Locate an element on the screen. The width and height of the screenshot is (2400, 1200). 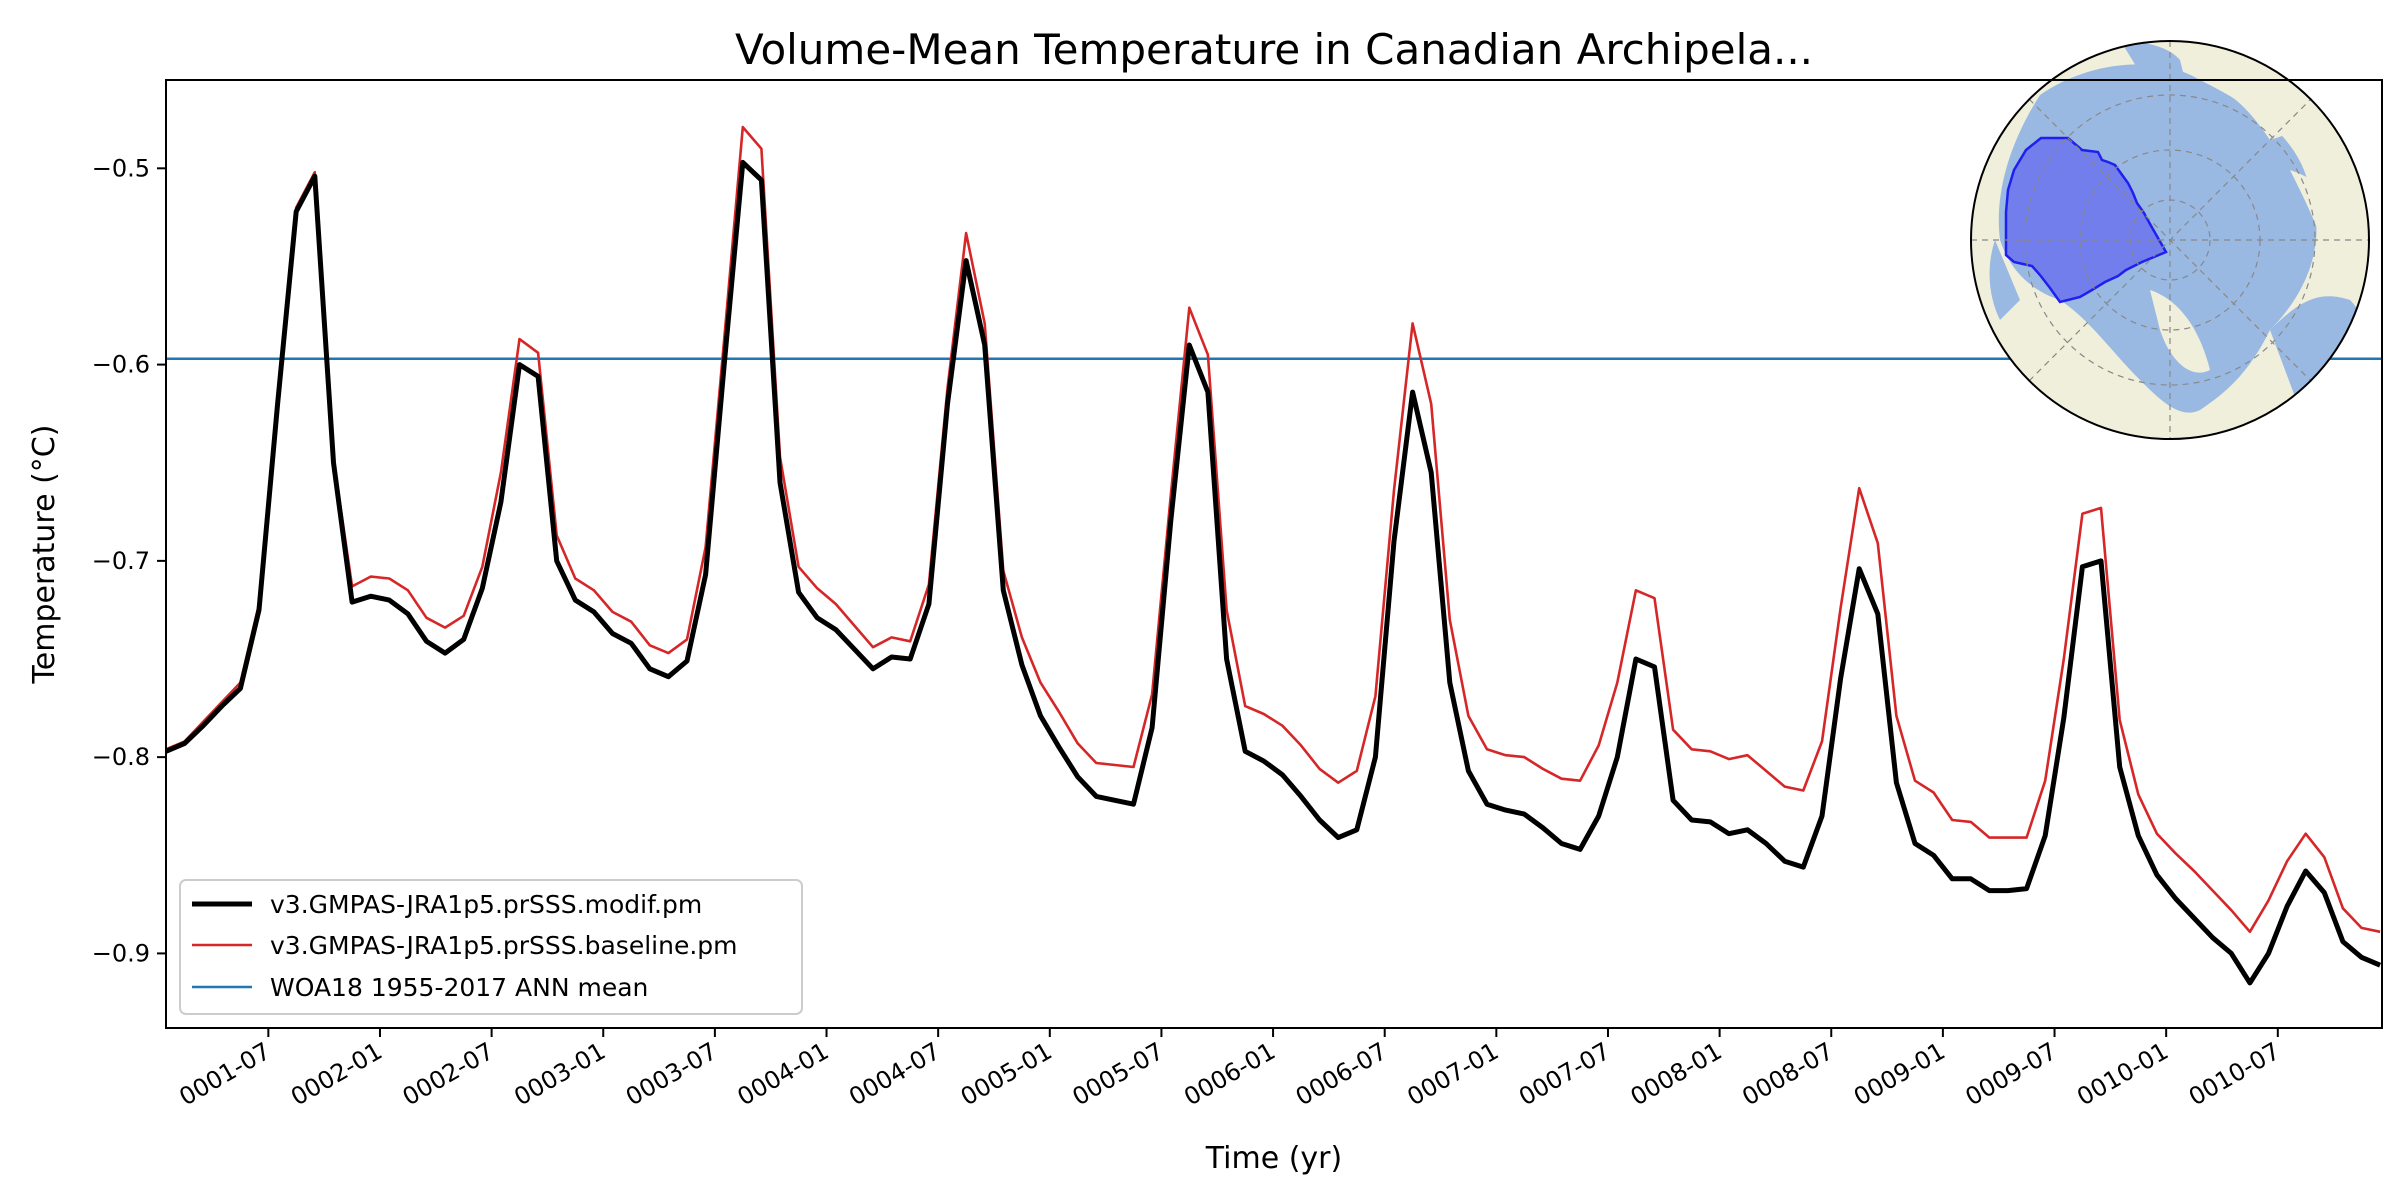
legend-label-baseline: v3.GMPAS-JRA1p5.prSSS.baseline.pm is located at coordinates (504, 945).